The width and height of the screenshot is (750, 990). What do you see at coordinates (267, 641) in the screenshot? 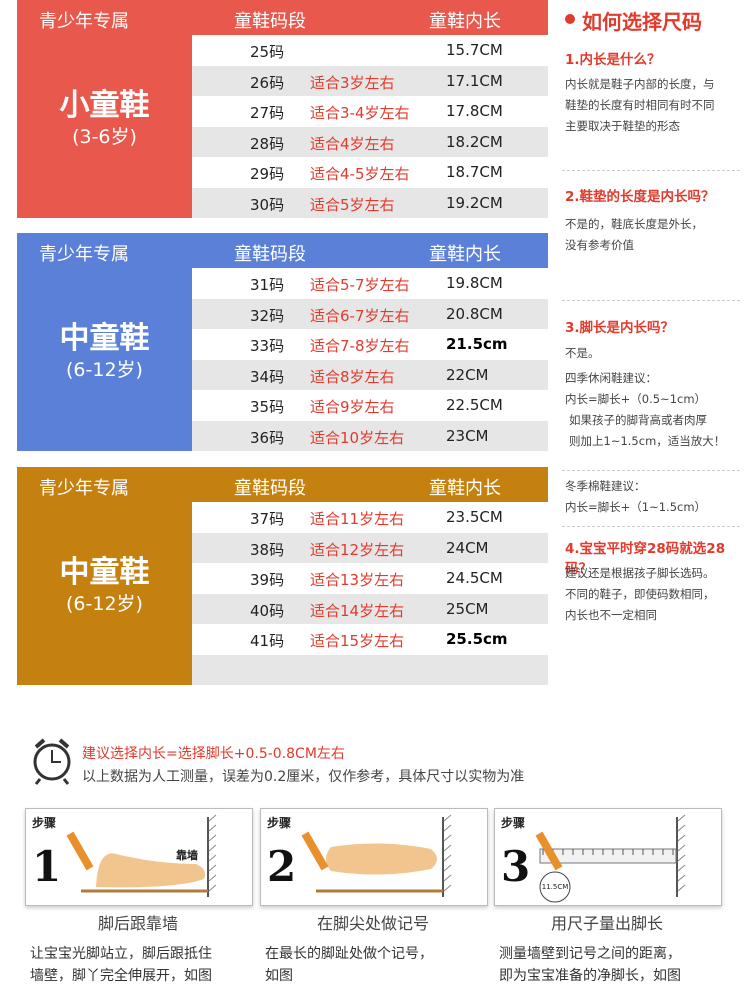
I see `size: 41码` at bounding box center [267, 641].